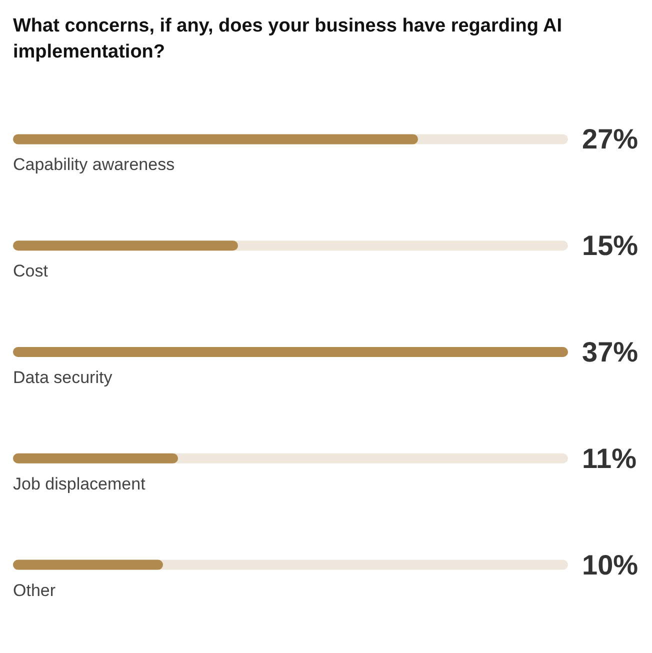 The image size is (652, 653). What do you see at coordinates (290, 39) in the screenshot?
I see `chart-title: What concerns, if any, does your business have regarding AI implementation?` at bounding box center [290, 39].